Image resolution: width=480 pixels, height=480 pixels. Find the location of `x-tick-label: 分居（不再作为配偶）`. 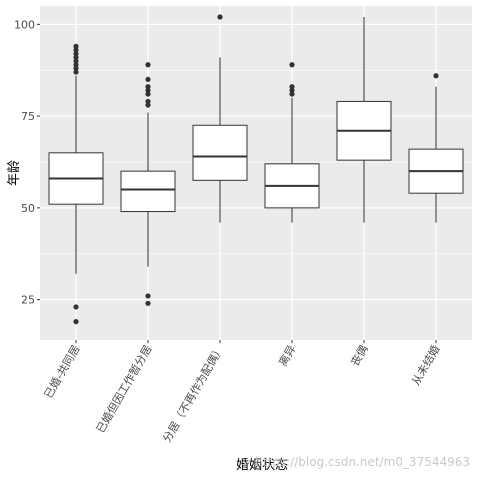

x-tick-label: 分居（不再作为配偶） is located at coordinates (193, 394).